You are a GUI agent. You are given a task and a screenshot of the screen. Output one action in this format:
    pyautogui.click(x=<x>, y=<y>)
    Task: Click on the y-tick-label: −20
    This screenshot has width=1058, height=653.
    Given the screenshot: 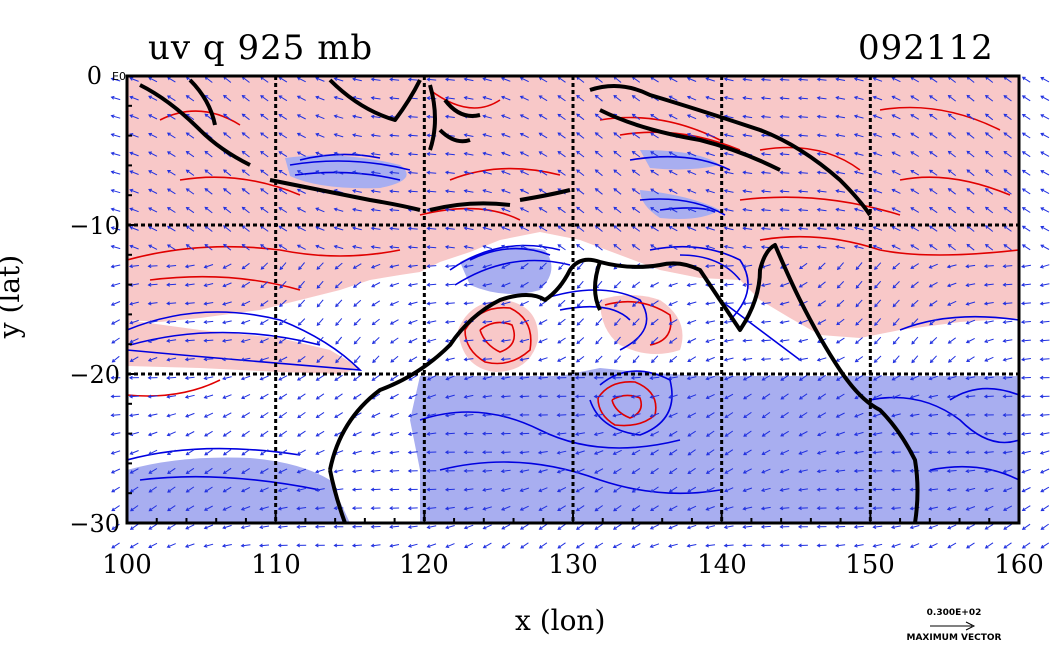 What is the action you would take?
    pyautogui.click(x=94, y=375)
    